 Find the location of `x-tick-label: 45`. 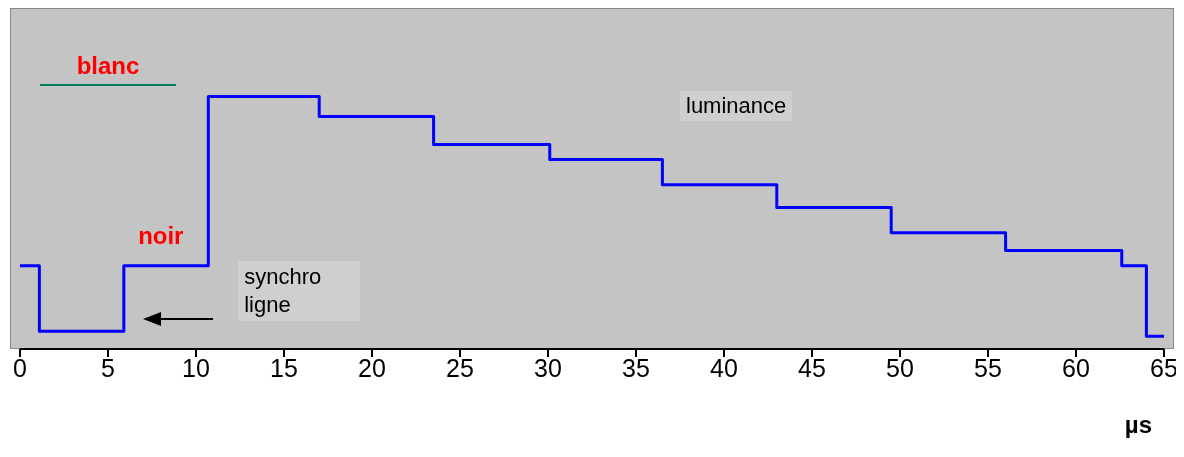

x-tick-label: 45 is located at coordinates (812, 367).